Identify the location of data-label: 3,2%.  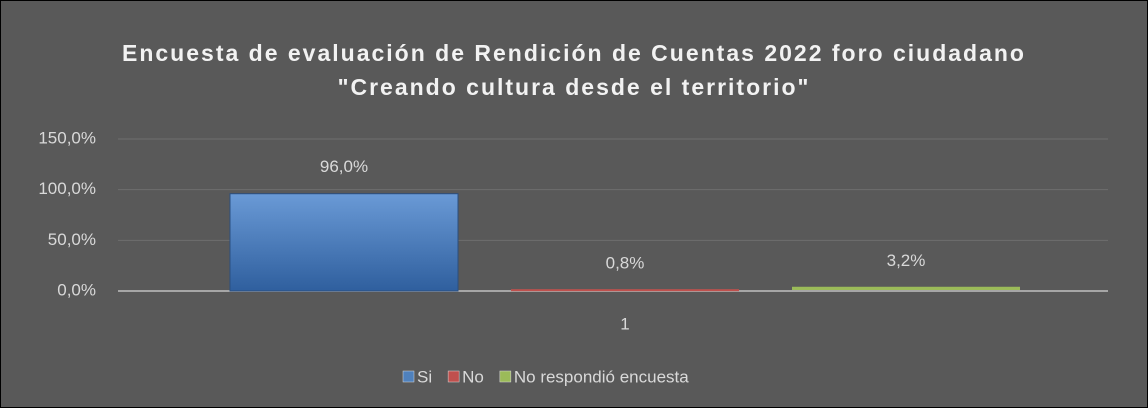
(906, 260).